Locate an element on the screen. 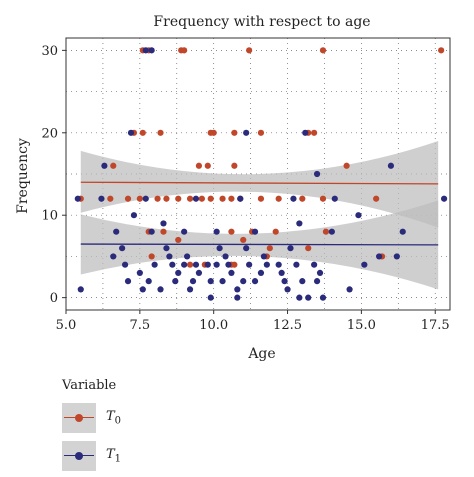  legend-name-t1: T is located at coordinates (110, 455).